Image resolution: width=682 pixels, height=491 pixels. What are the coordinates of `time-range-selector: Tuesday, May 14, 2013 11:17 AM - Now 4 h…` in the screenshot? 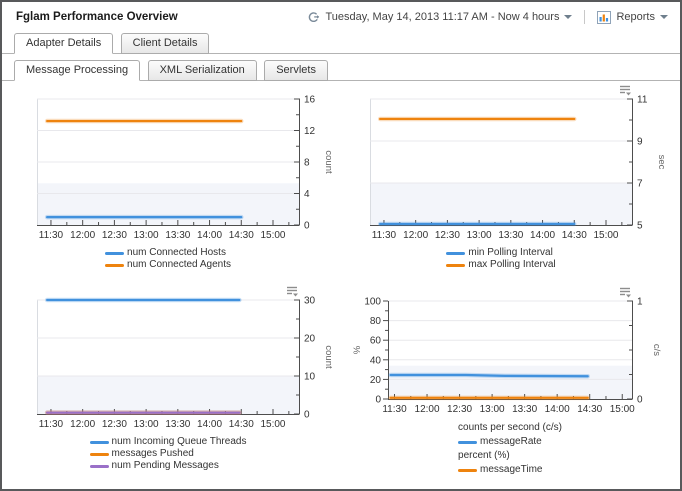 It's located at (439, 17).